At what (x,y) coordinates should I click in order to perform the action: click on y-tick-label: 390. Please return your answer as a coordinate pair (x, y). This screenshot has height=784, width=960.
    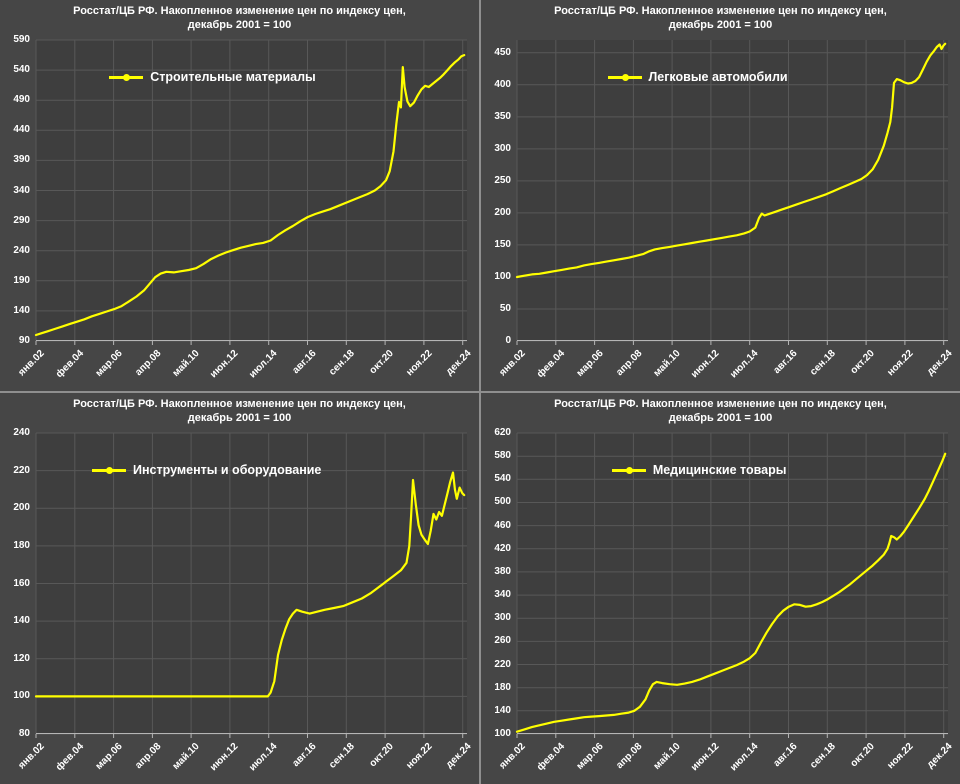
    Looking at the image, I should click on (21, 160).